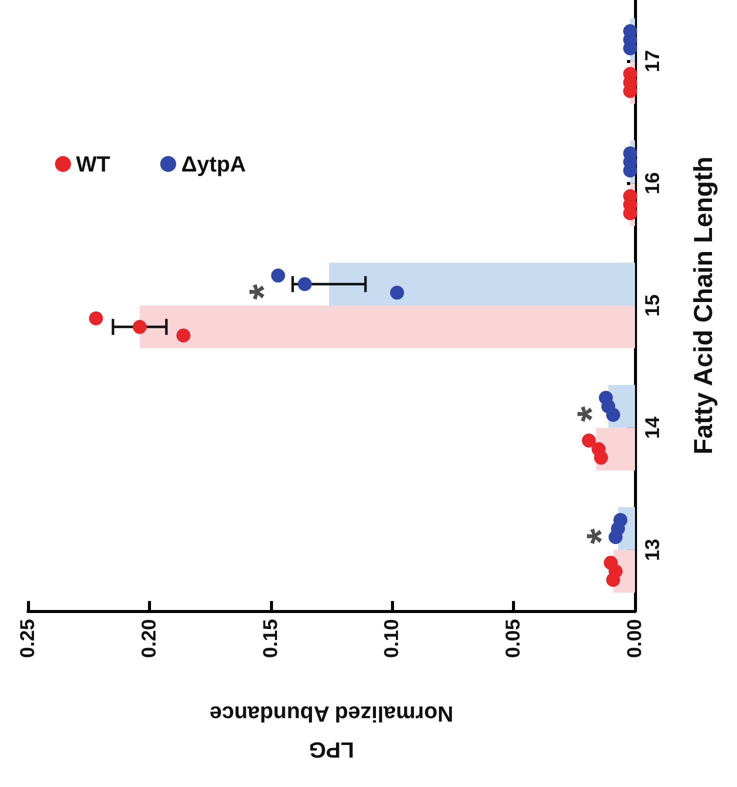  I want to click on y-tick-label: 13, so click(653, 550).